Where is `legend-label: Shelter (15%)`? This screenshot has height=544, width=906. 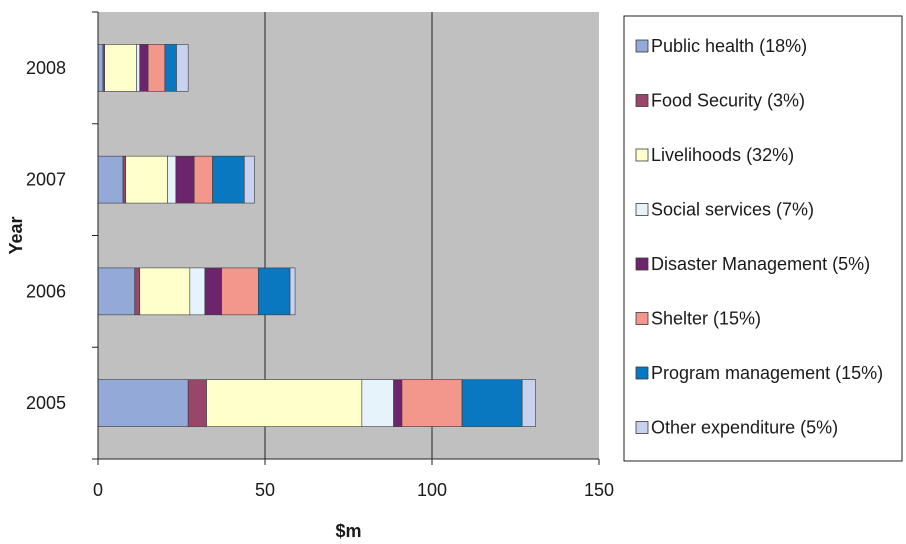 legend-label: Shelter (15%) is located at coordinates (706, 319).